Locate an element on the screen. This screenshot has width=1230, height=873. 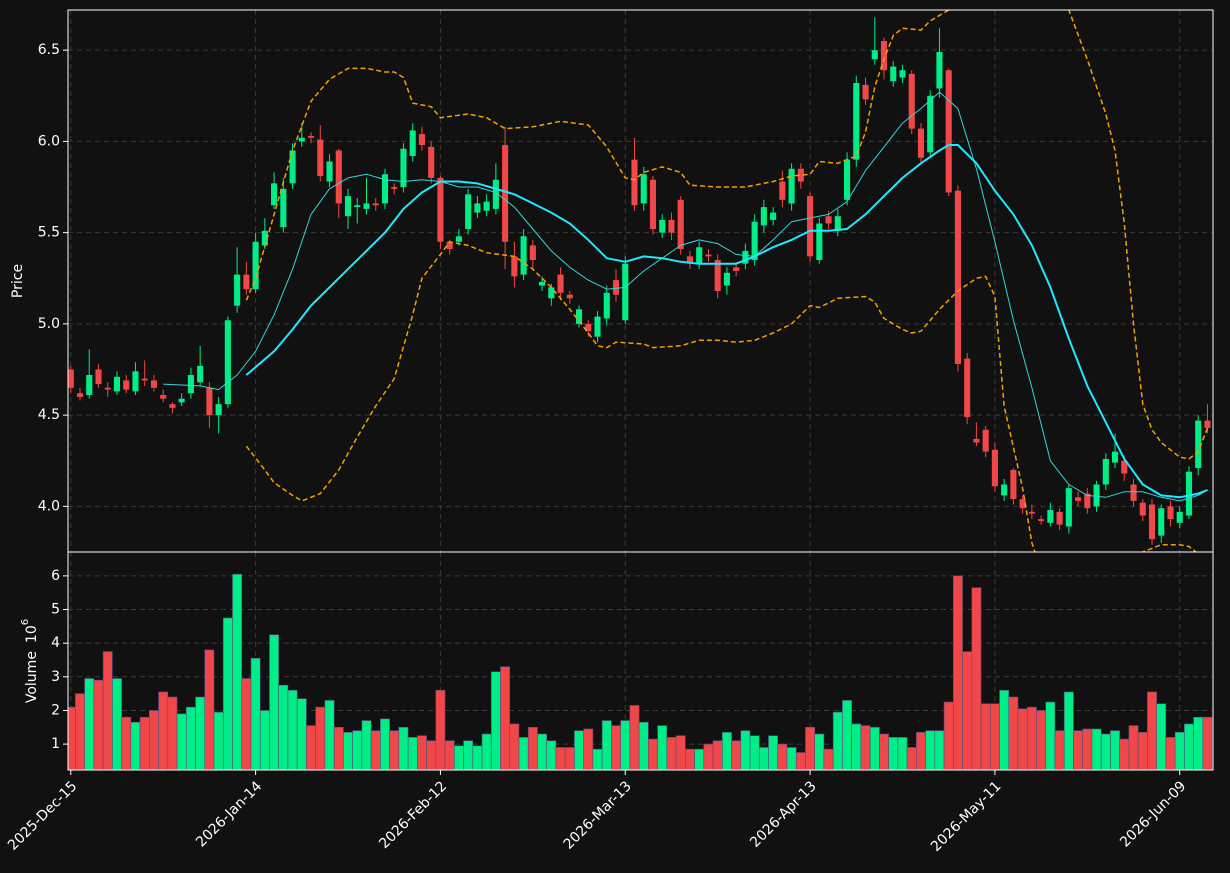
y-tick-label: 4.5 is located at coordinates (49, 415).